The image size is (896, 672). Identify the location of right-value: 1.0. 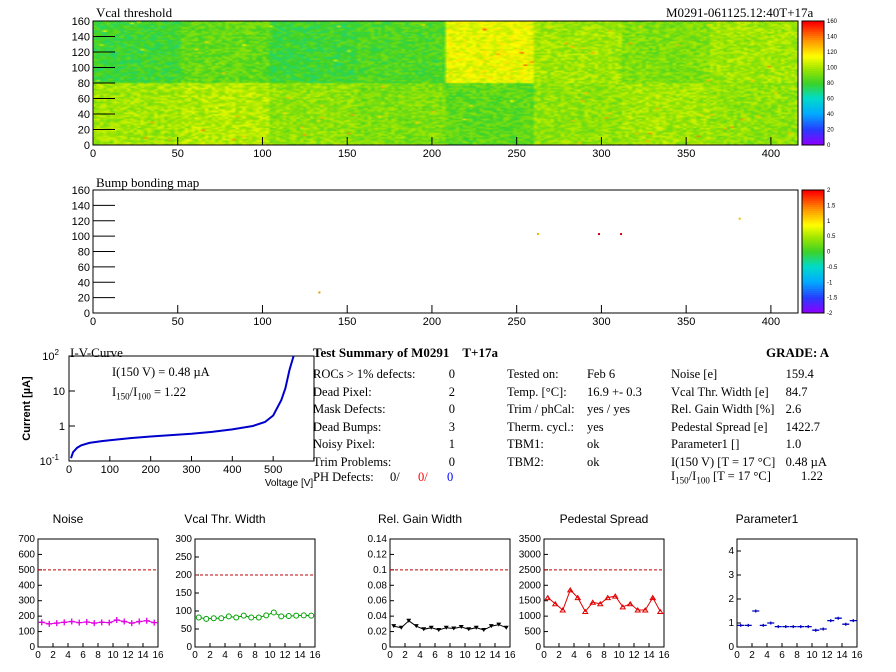
(793, 444).